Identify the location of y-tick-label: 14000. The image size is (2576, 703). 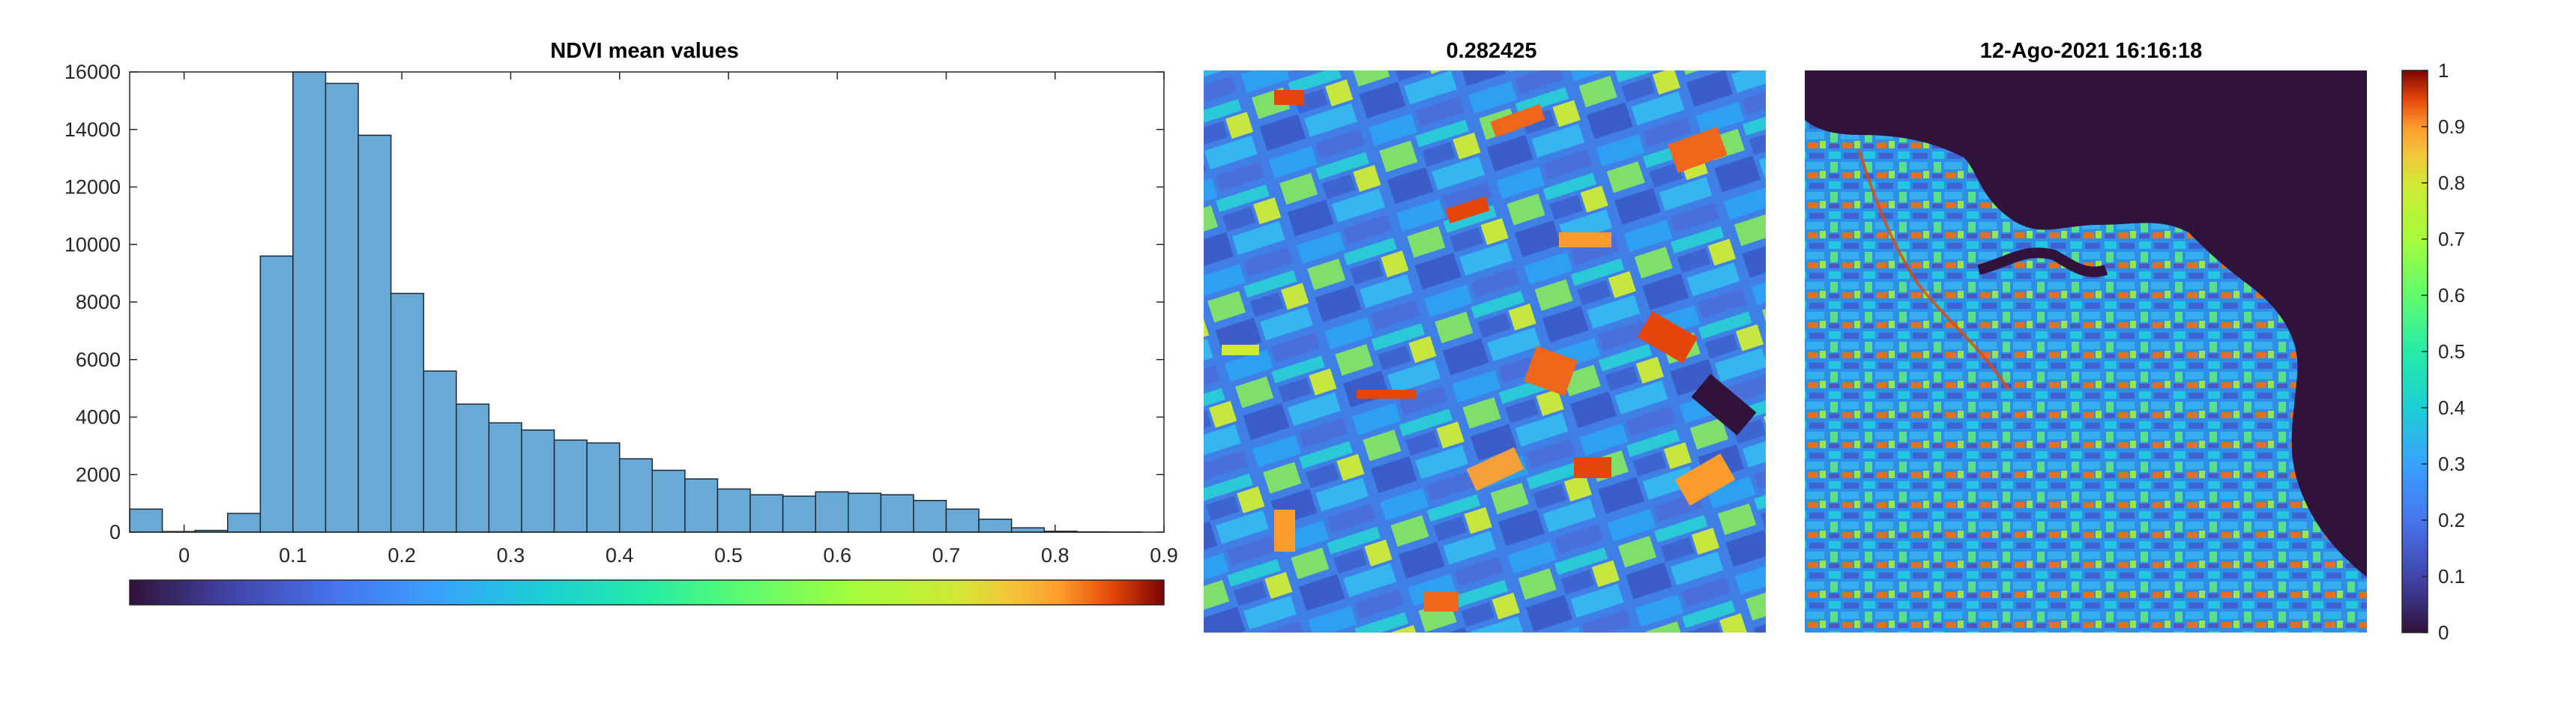
(93, 129).